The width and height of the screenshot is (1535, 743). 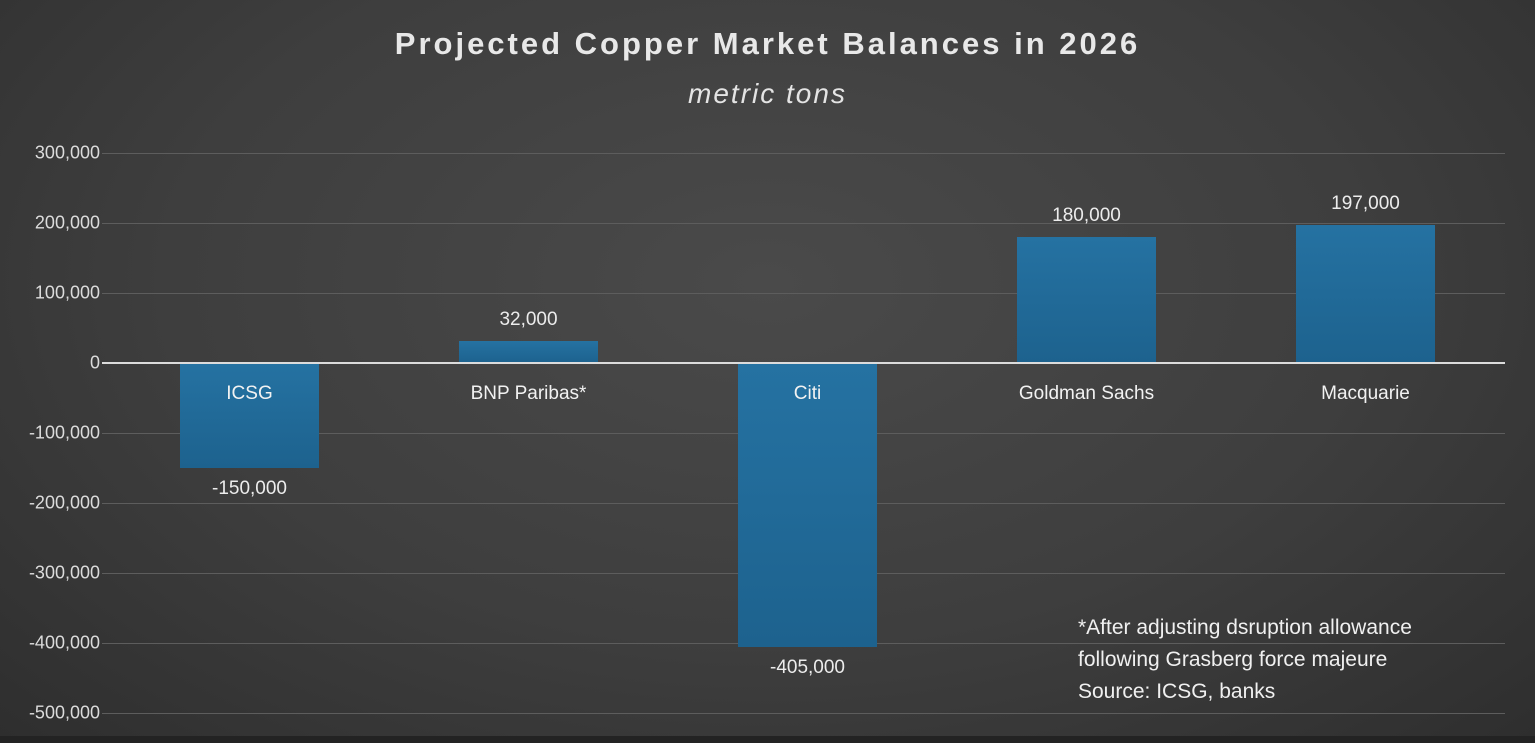 What do you see at coordinates (803, 363) in the screenshot?
I see `zero-axis-line` at bounding box center [803, 363].